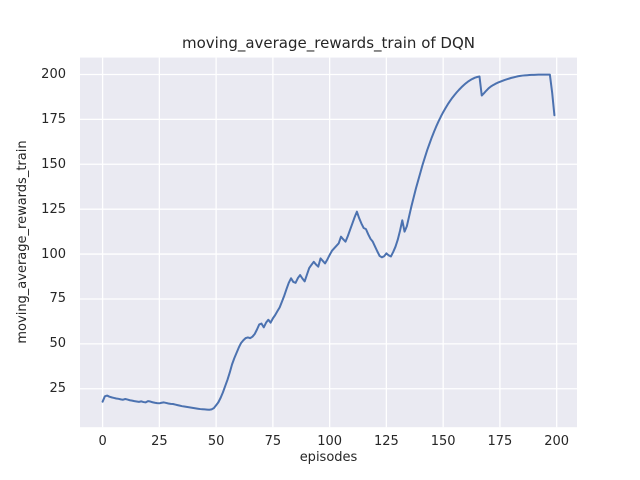 The image size is (640, 480). Describe the element at coordinates (102, 441) in the screenshot. I see `x-tick-label: 0` at that location.